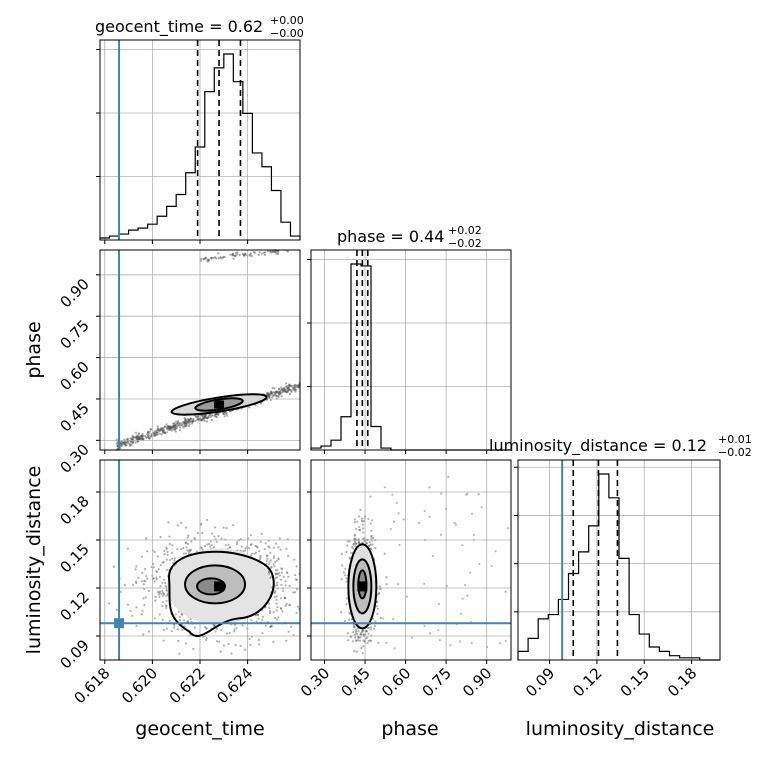 The height and width of the screenshot is (760, 760). I want to click on distance-phase-xtick-label-3: 0.75, so click(437, 682).